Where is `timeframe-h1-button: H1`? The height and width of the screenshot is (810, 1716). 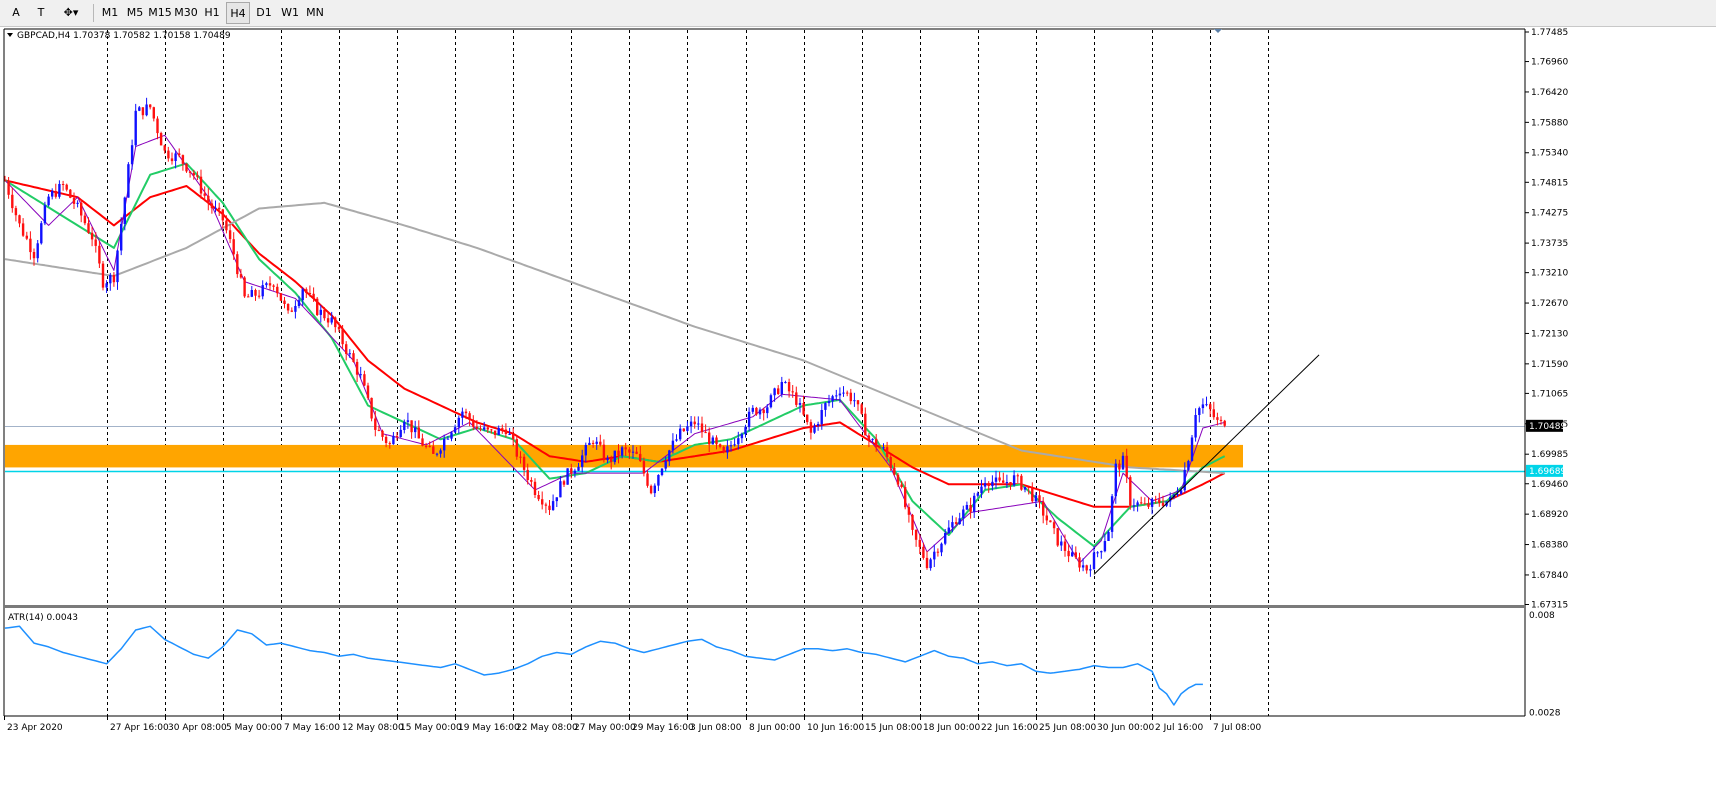 timeframe-h1-button: H1 is located at coordinates (212, 12).